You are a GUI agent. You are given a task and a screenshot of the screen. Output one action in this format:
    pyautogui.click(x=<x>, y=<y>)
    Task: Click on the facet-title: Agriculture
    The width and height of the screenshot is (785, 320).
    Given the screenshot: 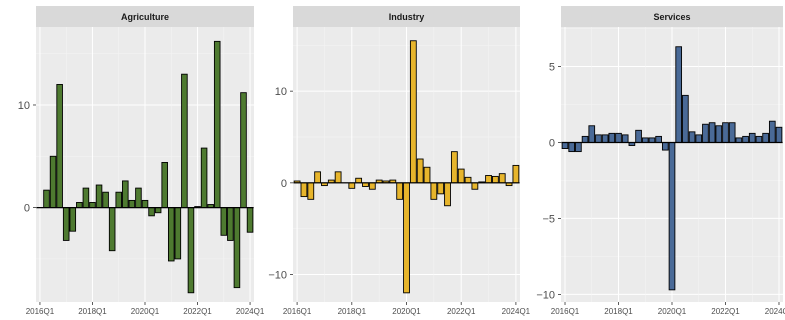 What is the action you would take?
    pyautogui.click(x=145, y=17)
    